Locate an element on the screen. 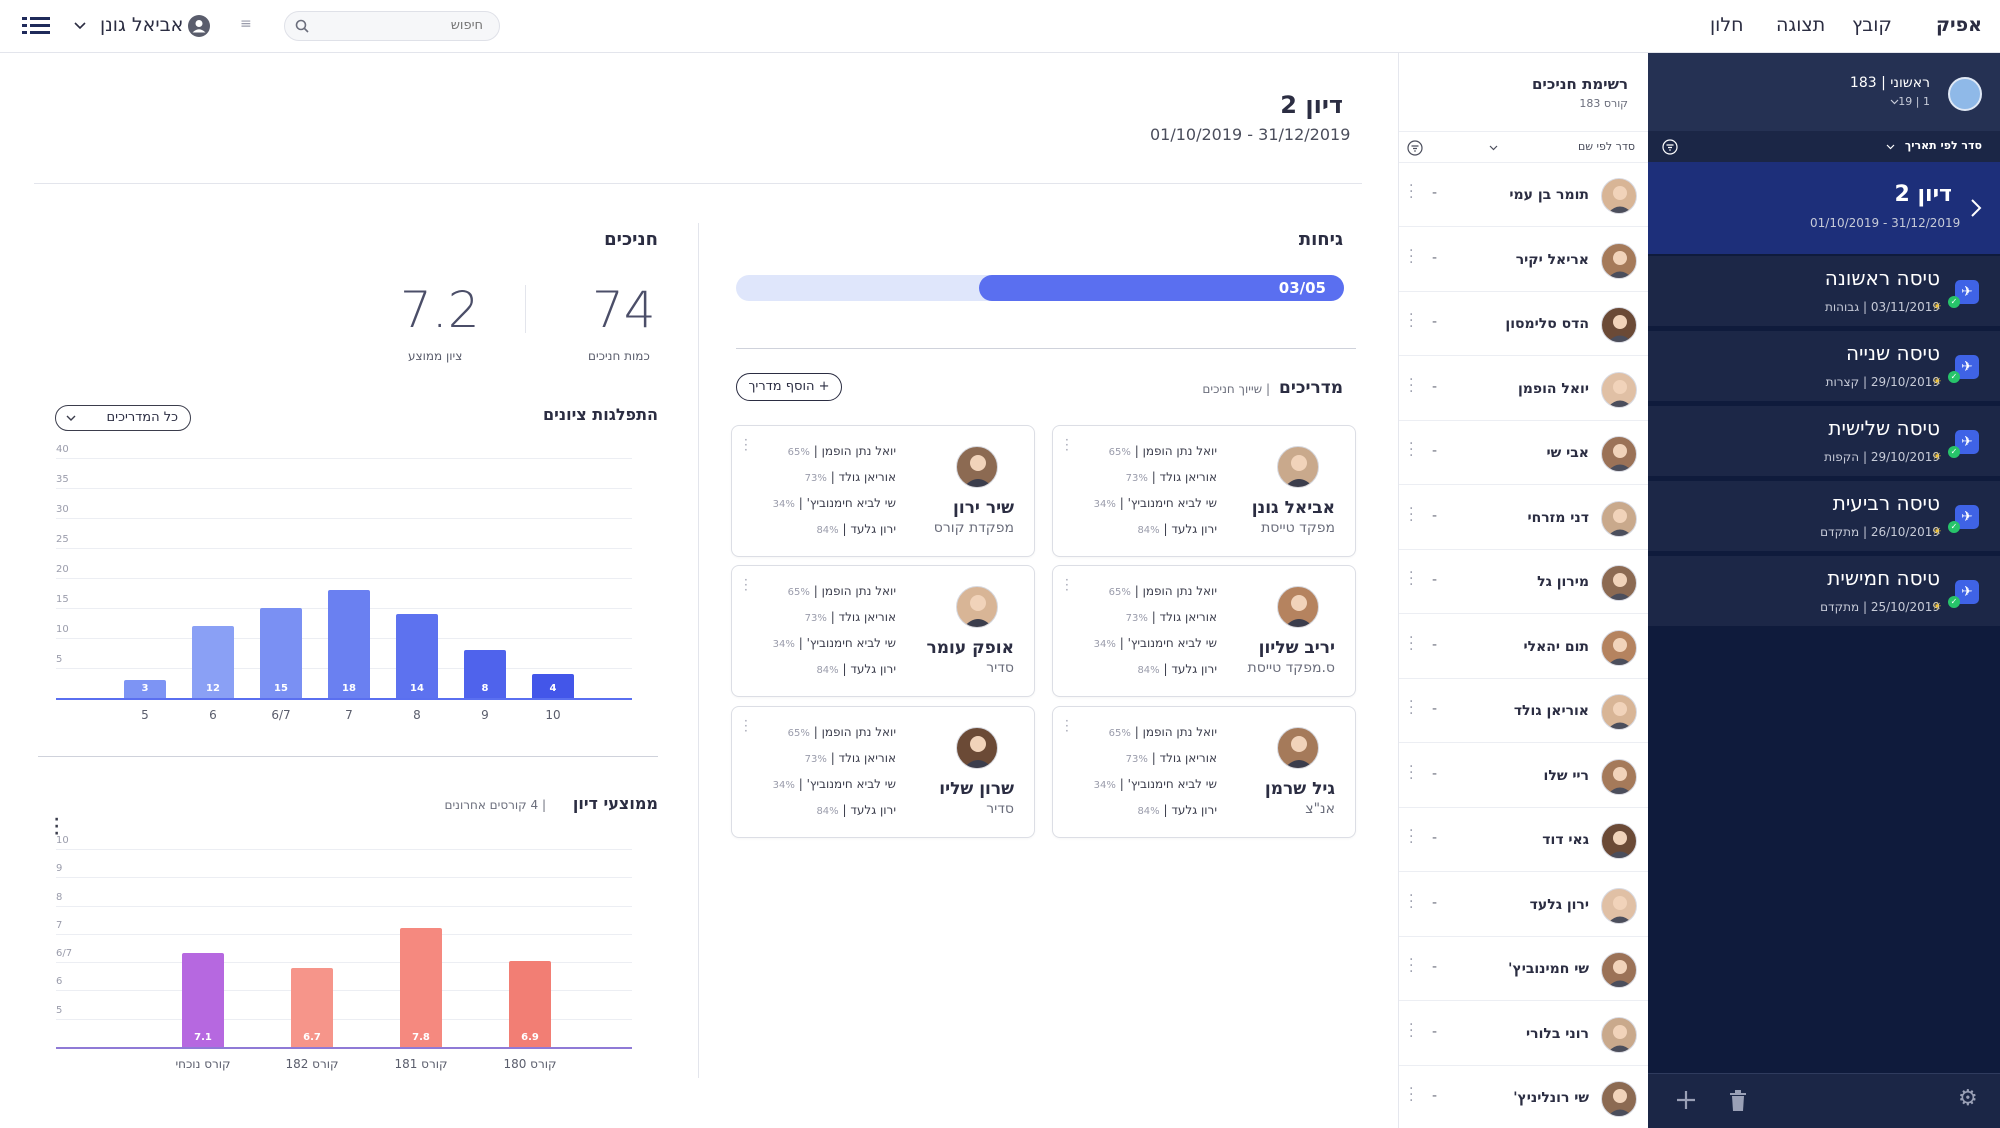  trainee-row: ריי שלו - · · · is located at coordinates (1524, 776).